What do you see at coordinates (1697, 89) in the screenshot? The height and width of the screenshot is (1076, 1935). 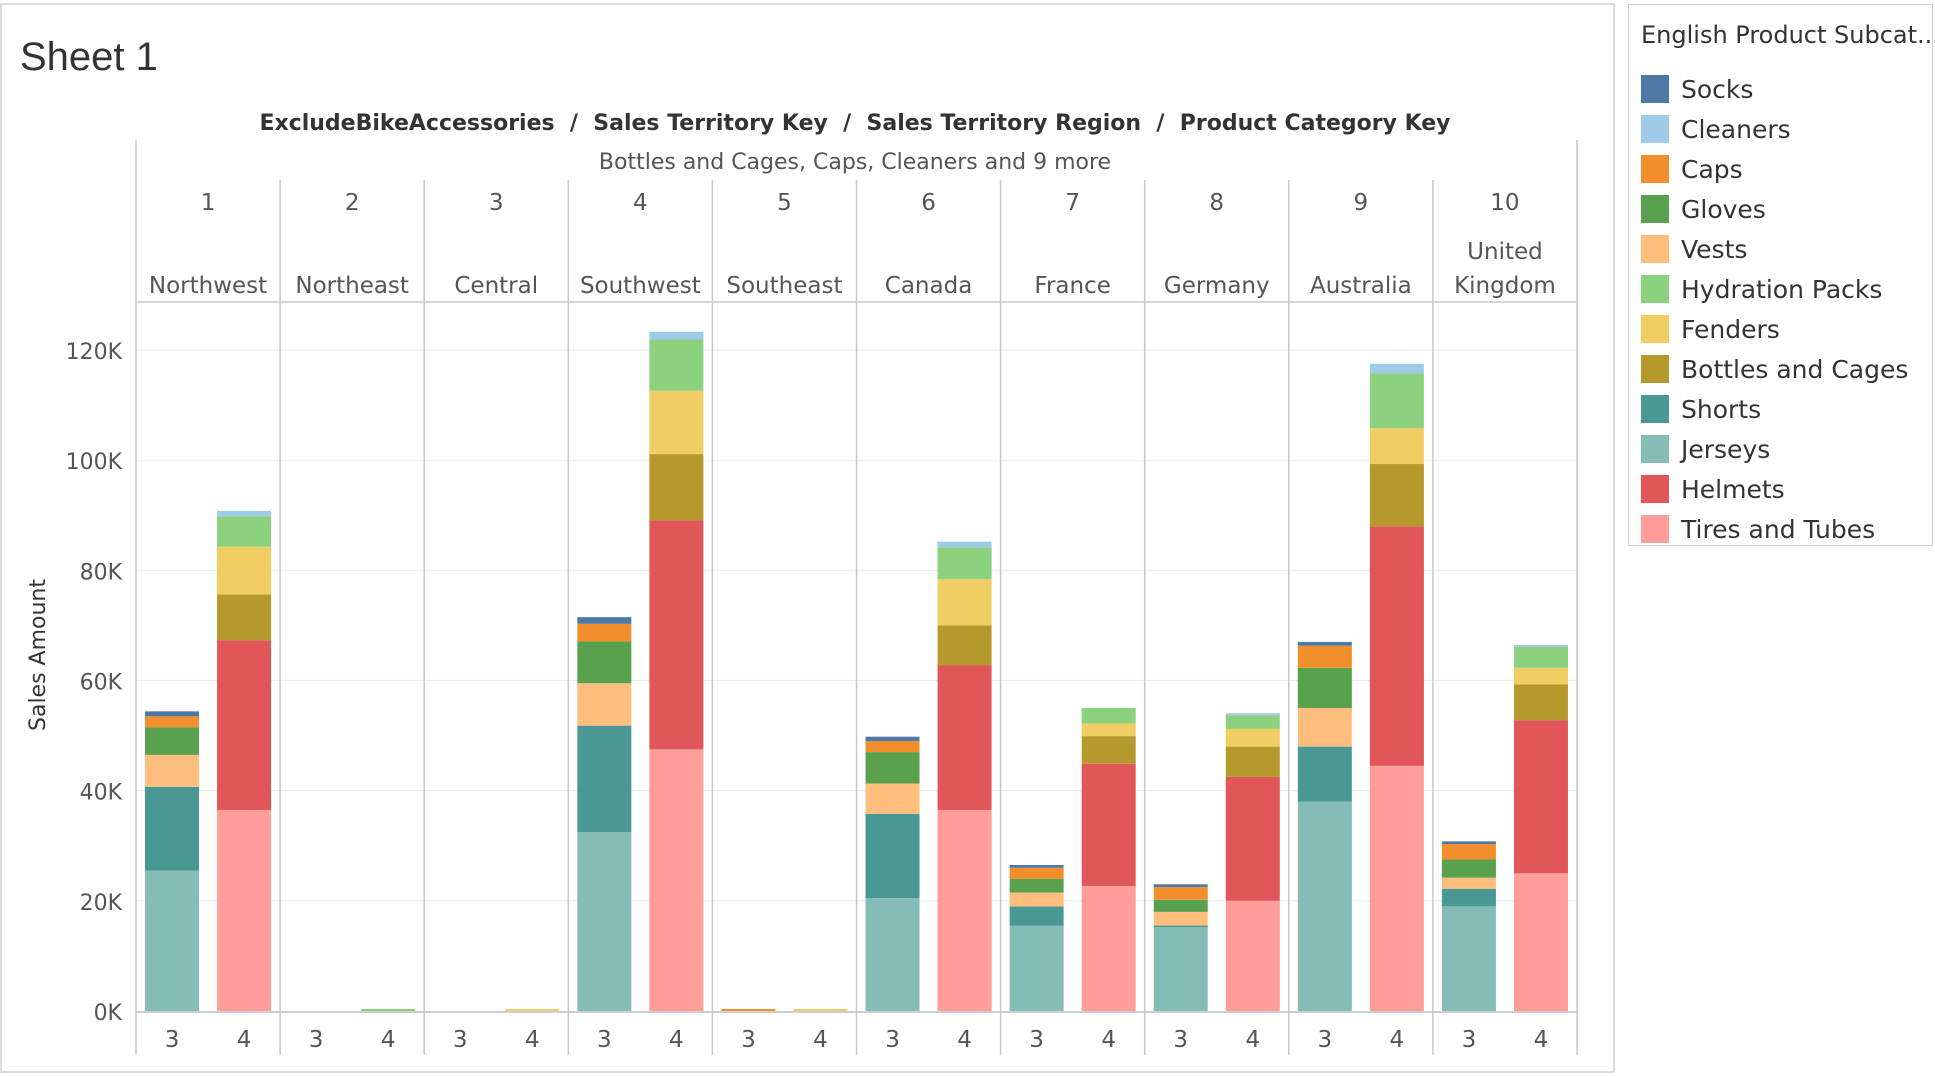 I see `legend-item-socks: Socks` at bounding box center [1697, 89].